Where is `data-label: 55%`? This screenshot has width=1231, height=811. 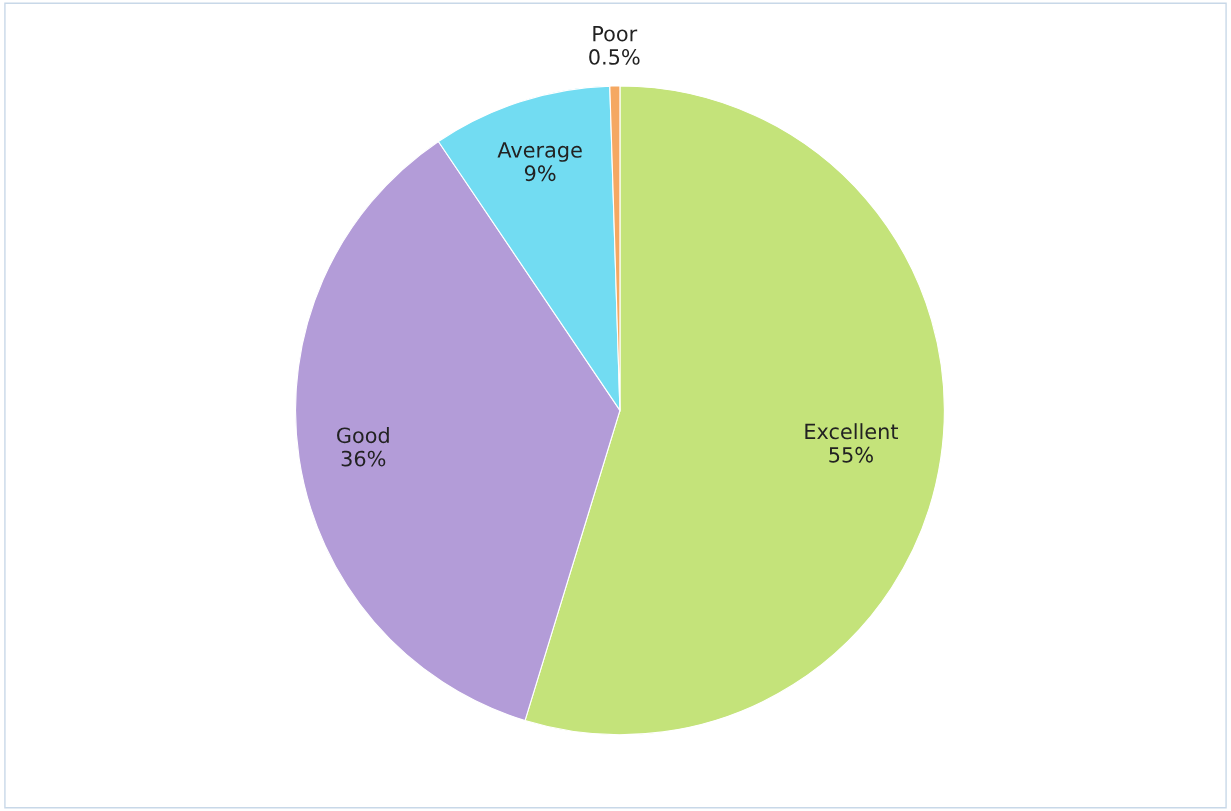
data-label: 55% is located at coordinates (851, 454).